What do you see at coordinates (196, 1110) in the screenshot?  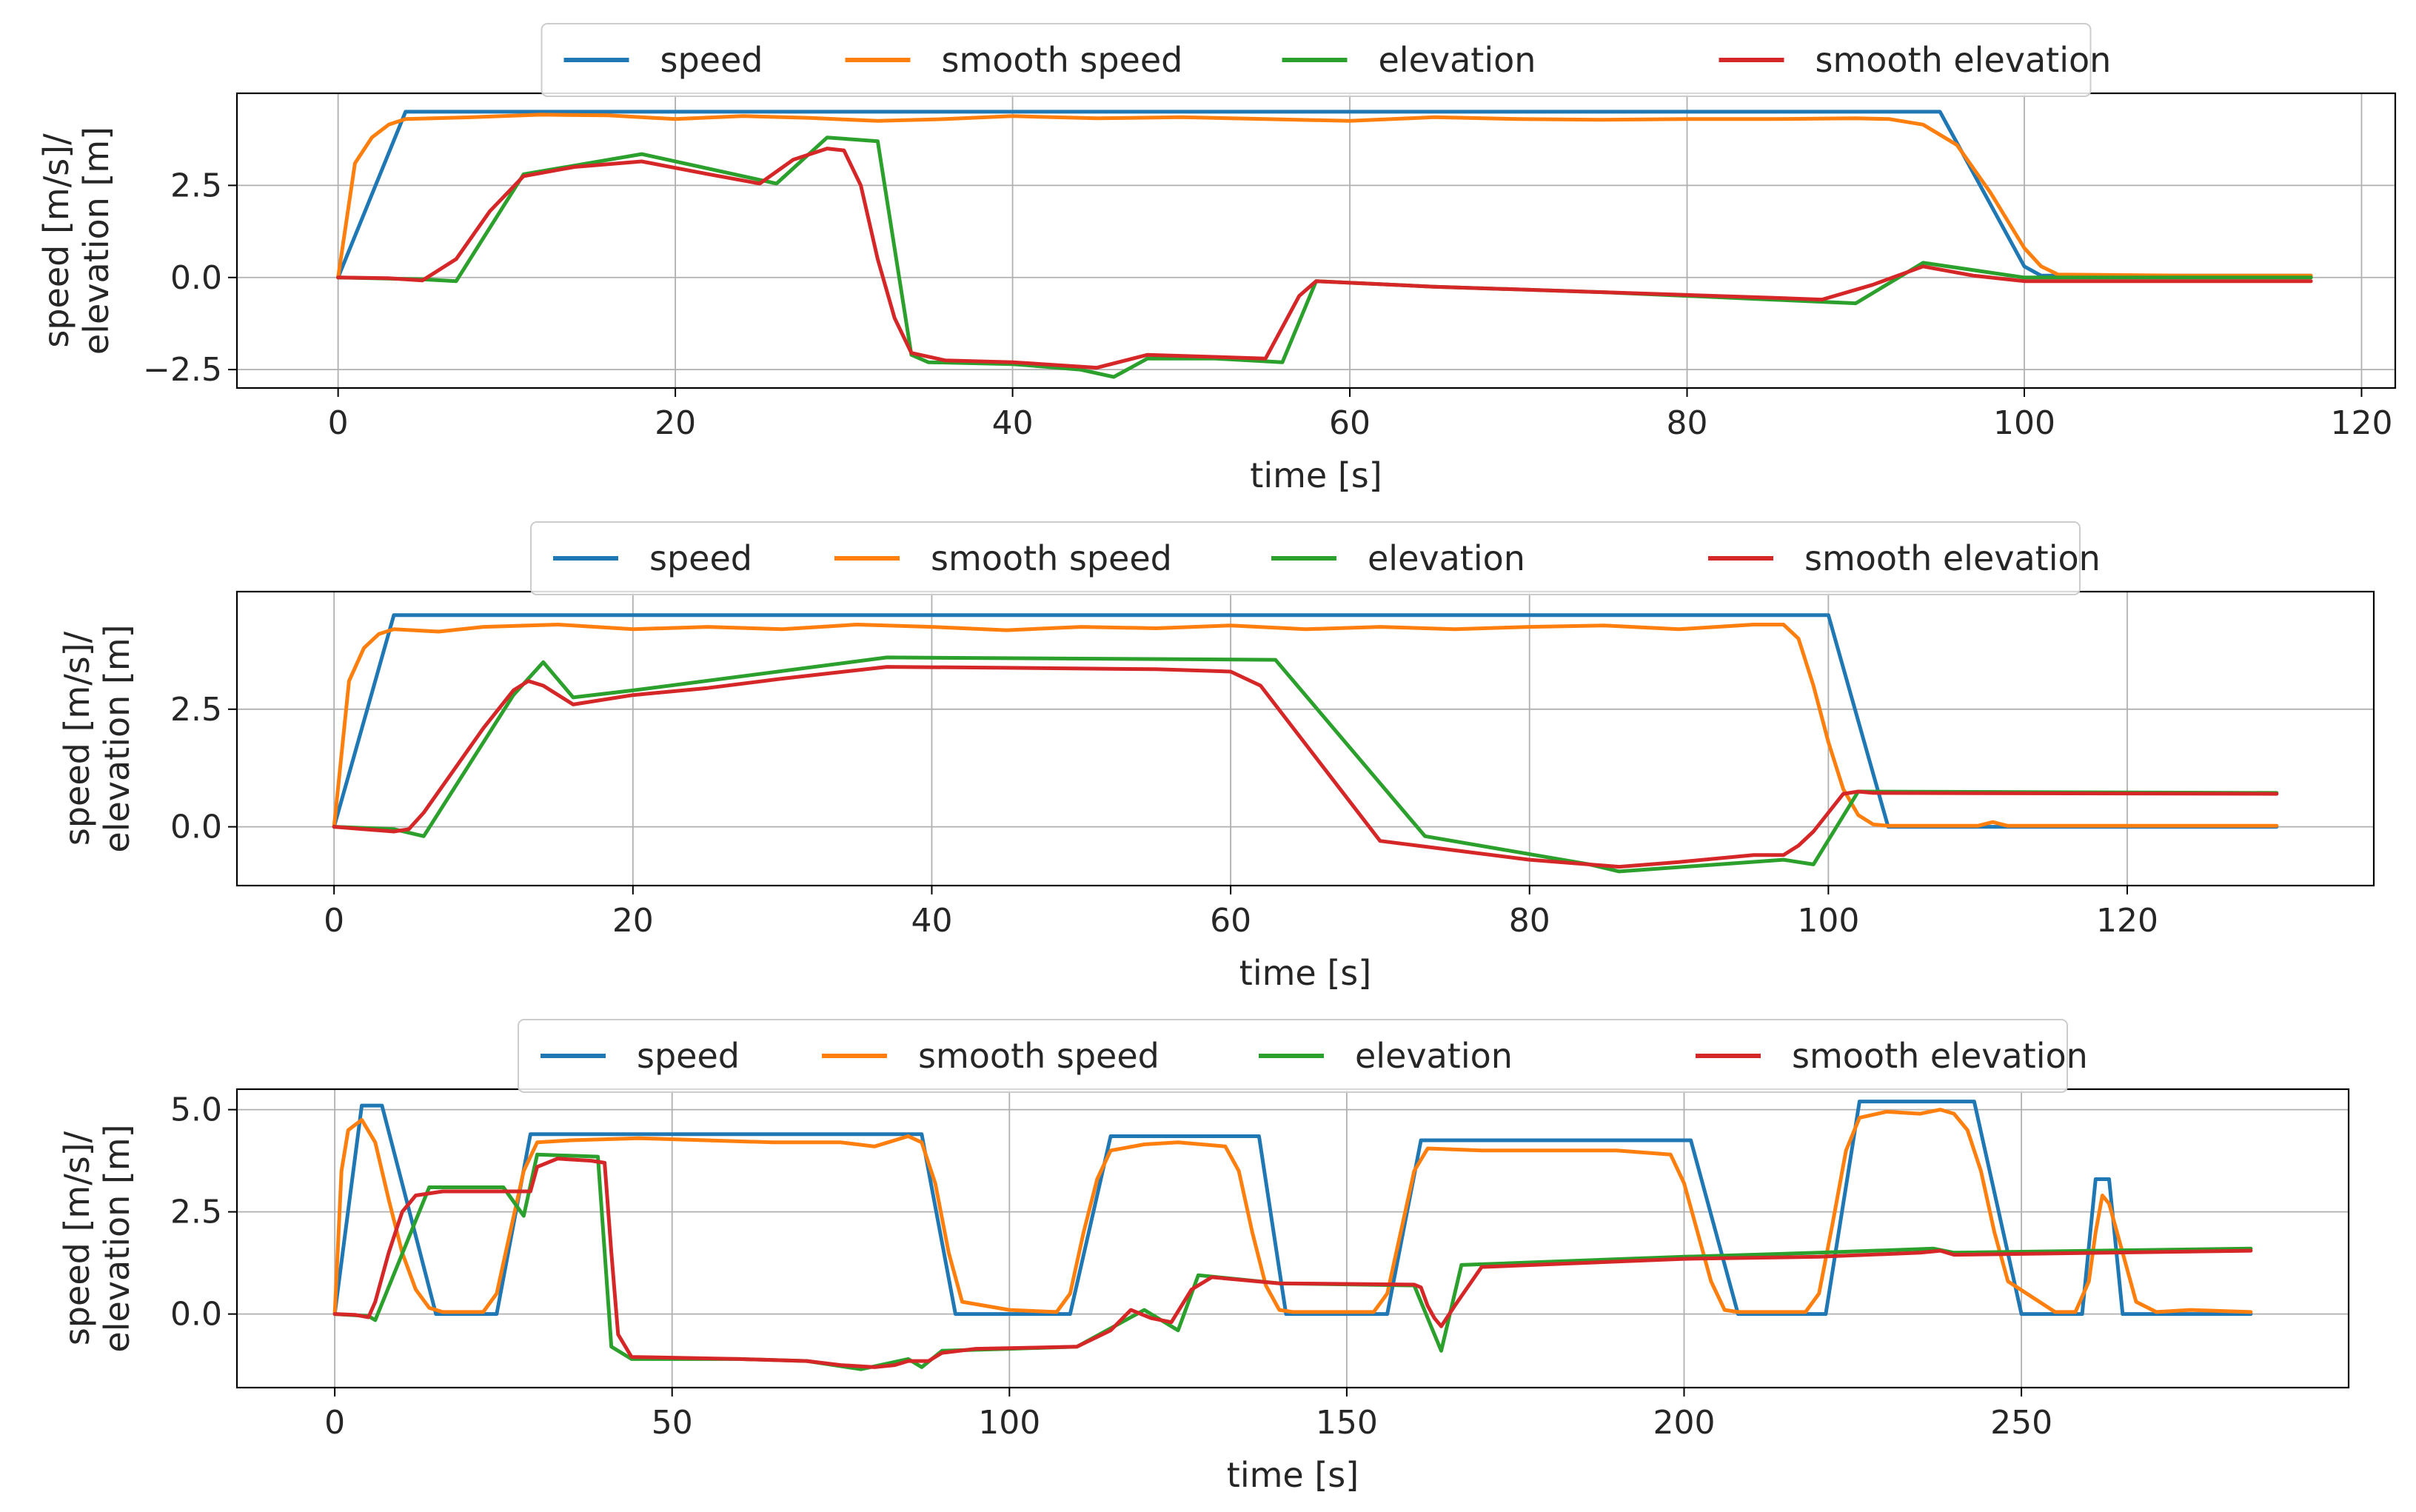 I see `y-tick-label: 5.0` at bounding box center [196, 1110].